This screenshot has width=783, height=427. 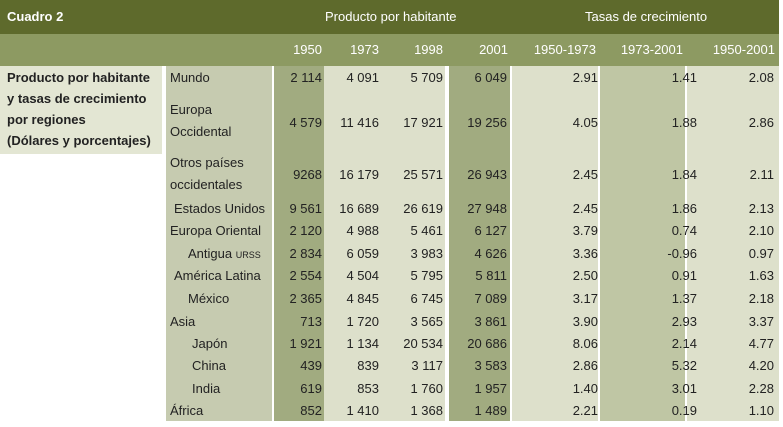 What do you see at coordinates (761, 343) in the screenshot?
I see `table-cell: 4.77` at bounding box center [761, 343].